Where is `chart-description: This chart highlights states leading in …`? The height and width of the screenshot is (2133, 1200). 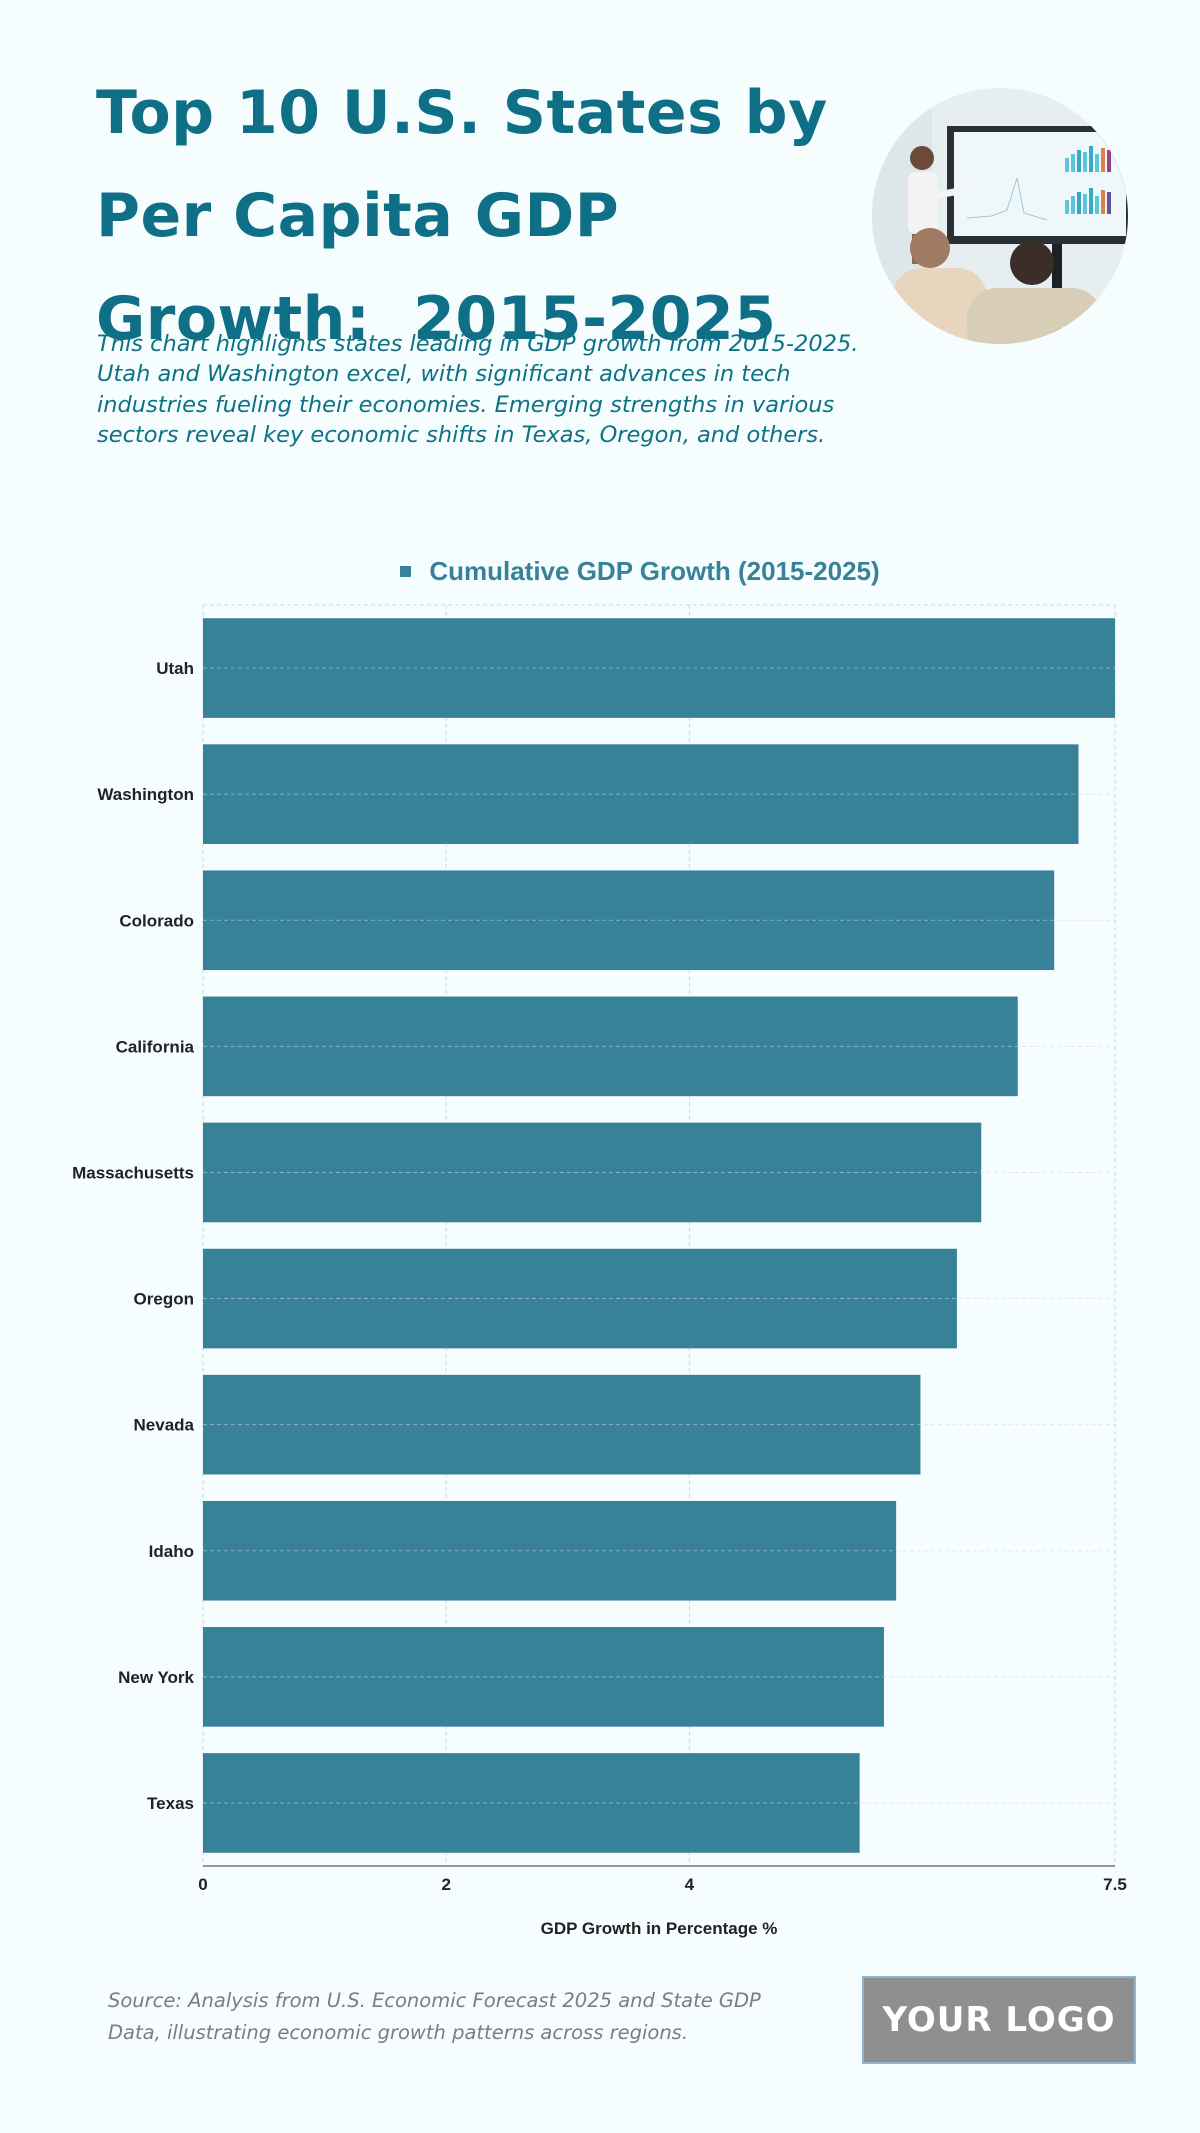
chart-description: This chart highlights states leading in … is located at coordinates (478, 389).